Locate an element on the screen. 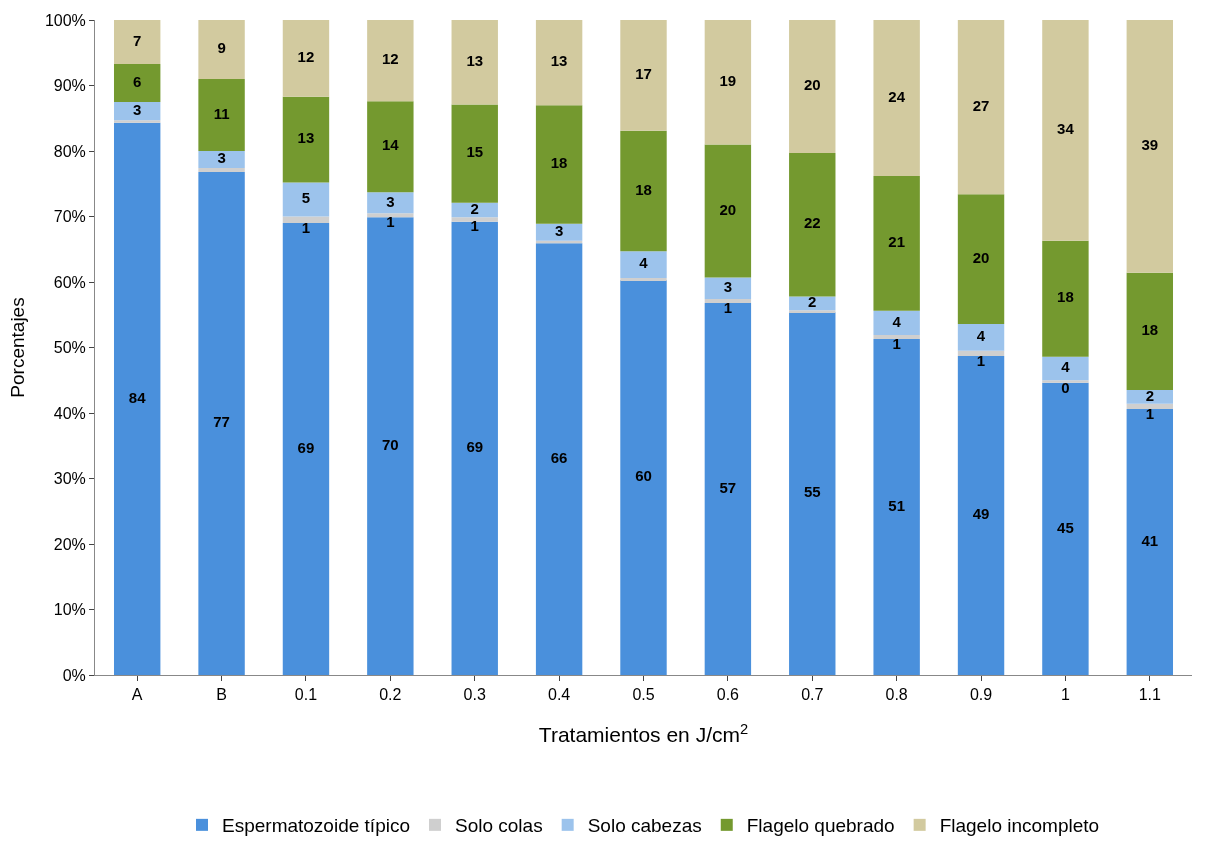 The height and width of the screenshot is (856, 1212). x-tick-label: 0.4 is located at coordinates (559, 695).